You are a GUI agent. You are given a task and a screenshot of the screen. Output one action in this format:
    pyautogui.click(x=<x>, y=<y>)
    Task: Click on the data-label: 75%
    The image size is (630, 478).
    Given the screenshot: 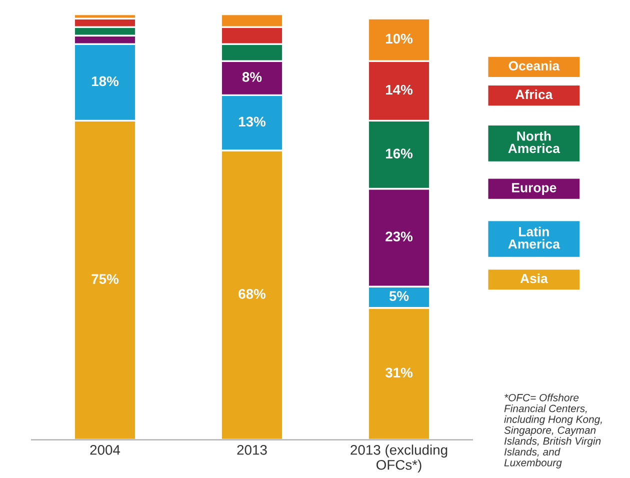 What is the action you would take?
    pyautogui.click(x=105, y=279)
    